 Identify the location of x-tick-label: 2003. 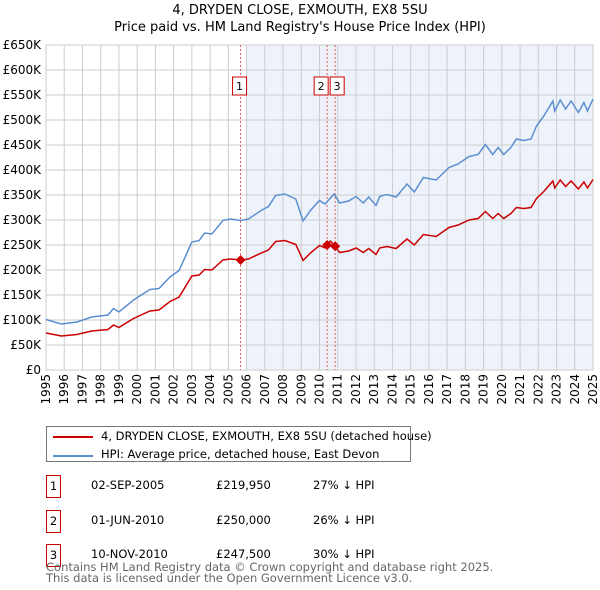
(192, 389).